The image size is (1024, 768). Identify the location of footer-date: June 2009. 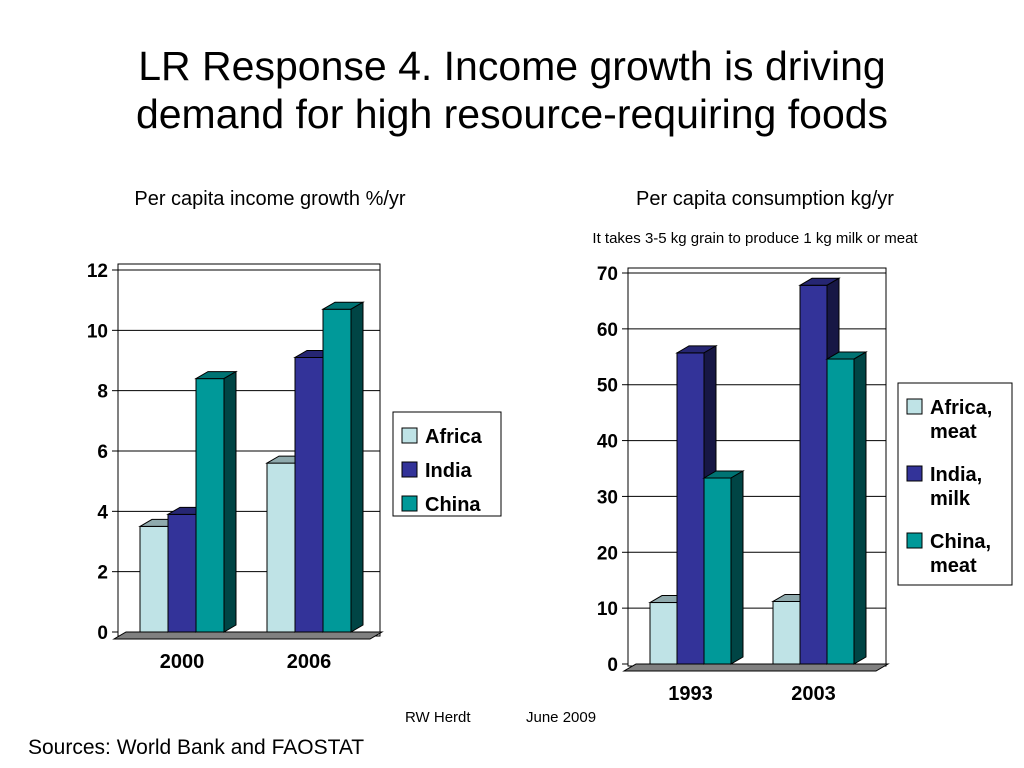
(561, 717).